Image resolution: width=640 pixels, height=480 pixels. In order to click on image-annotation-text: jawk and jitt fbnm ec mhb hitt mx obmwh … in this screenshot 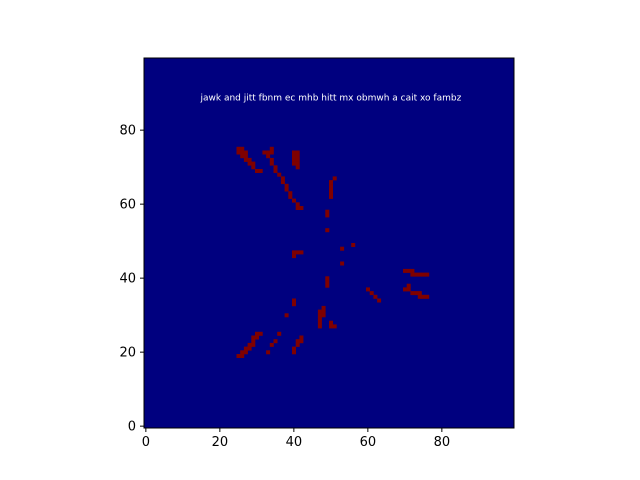, I will do `click(331, 99)`.